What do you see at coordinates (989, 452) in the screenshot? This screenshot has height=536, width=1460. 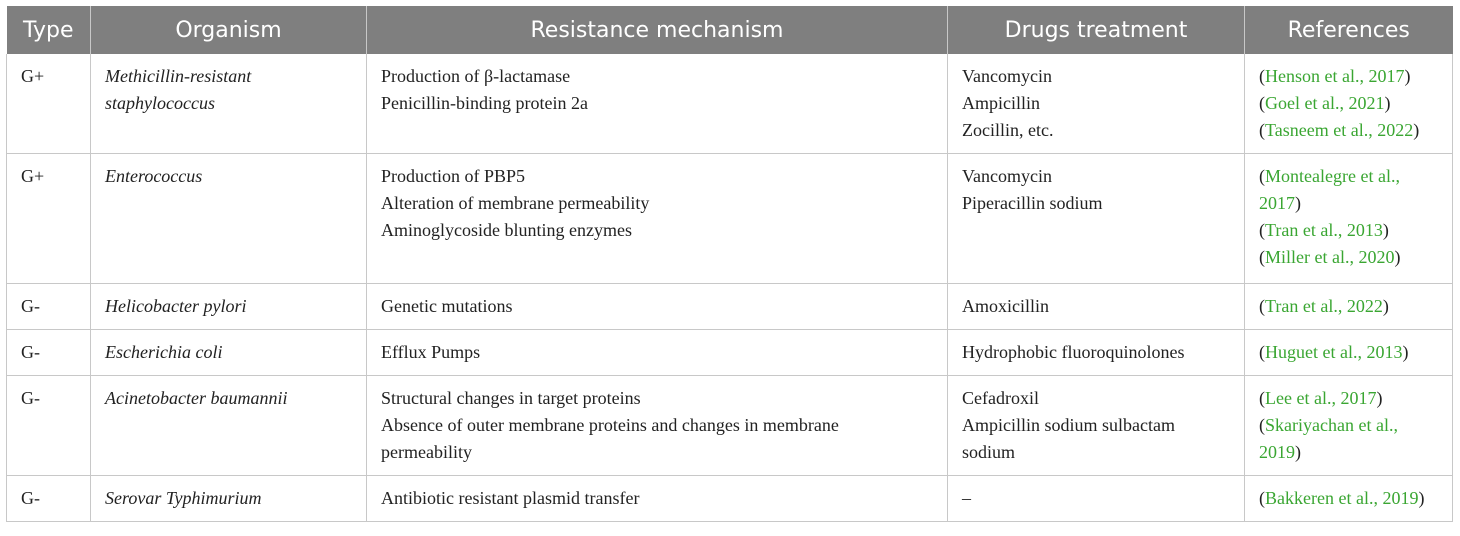 I see `drug-line: sodium` at bounding box center [989, 452].